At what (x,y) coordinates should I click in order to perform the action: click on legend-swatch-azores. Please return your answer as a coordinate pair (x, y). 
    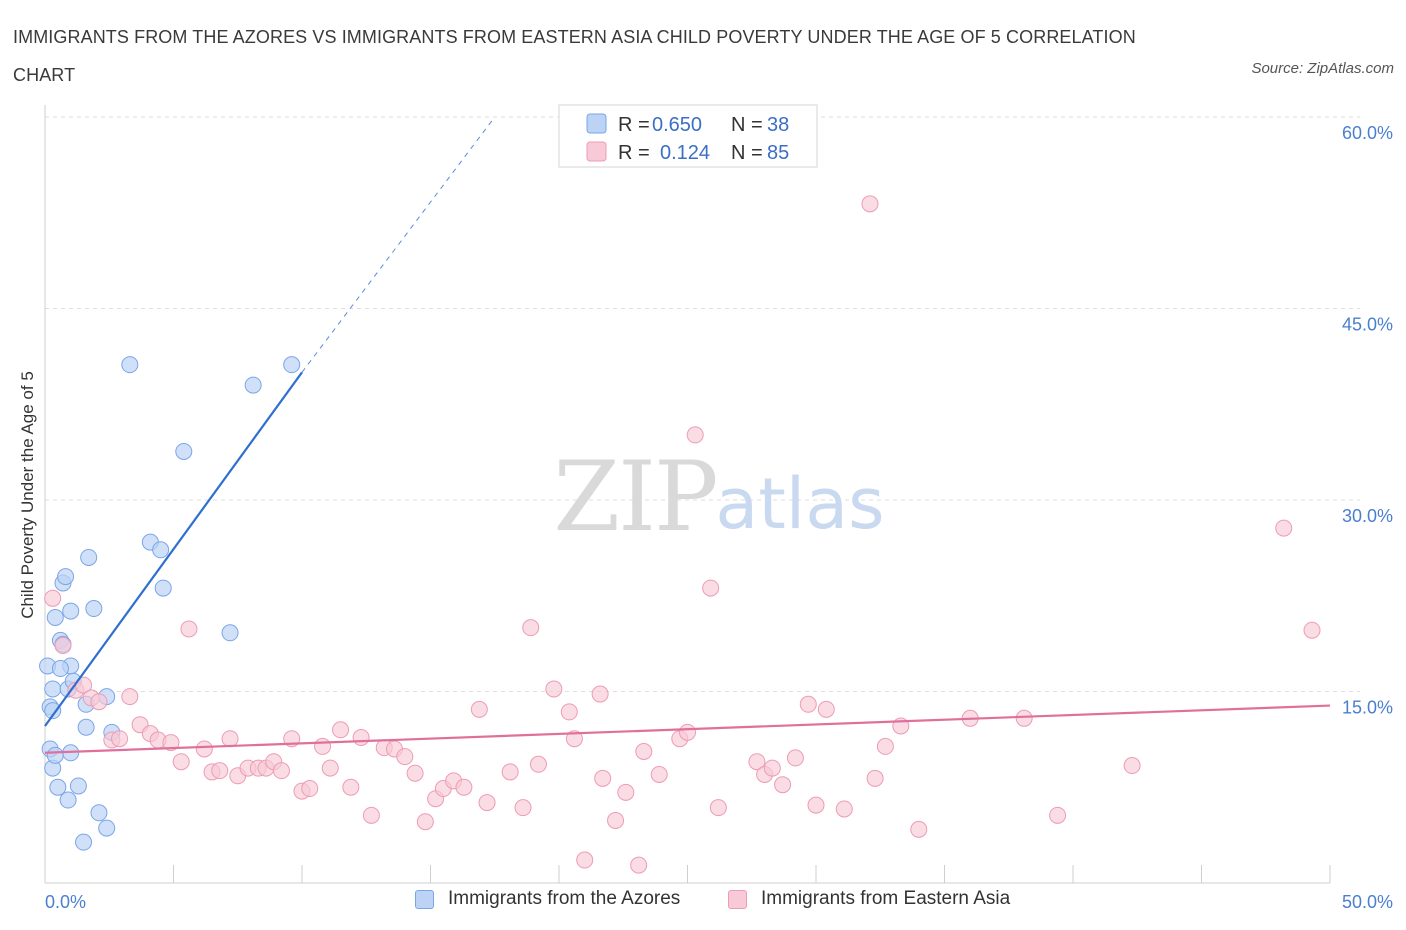
    Looking at the image, I should click on (596, 123).